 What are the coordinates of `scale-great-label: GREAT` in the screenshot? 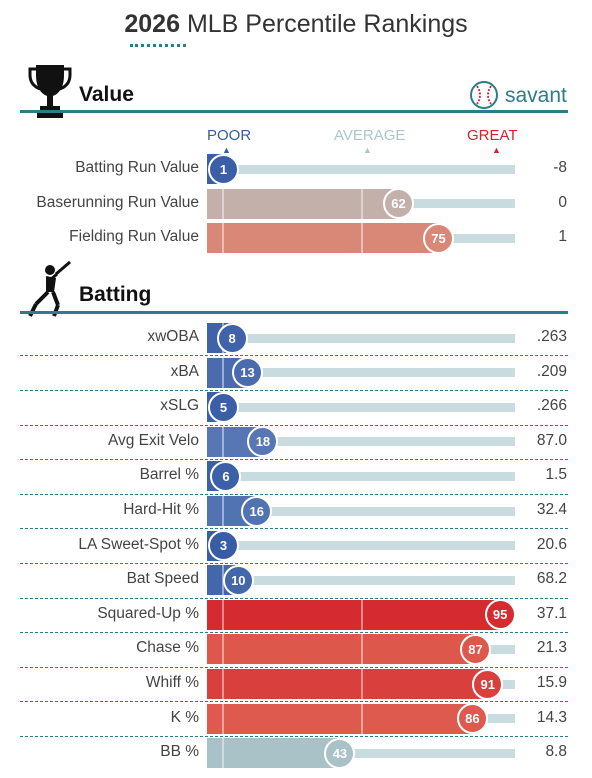 It's located at (492, 135).